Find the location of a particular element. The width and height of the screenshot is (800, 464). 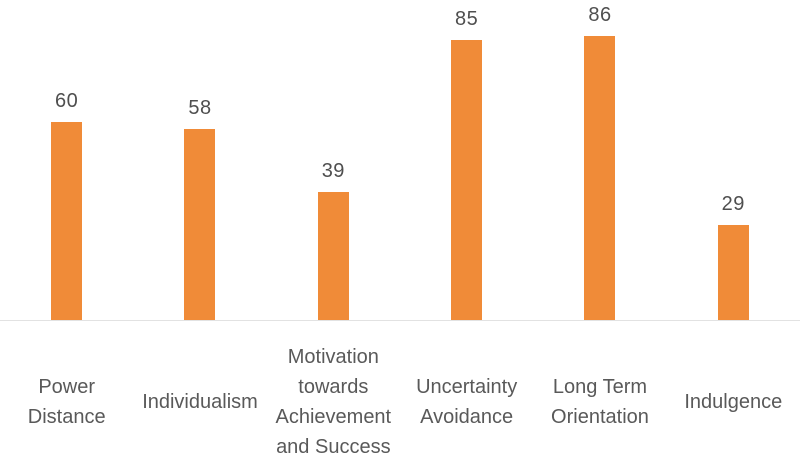

bar-value-label: 39 is located at coordinates (333, 171).